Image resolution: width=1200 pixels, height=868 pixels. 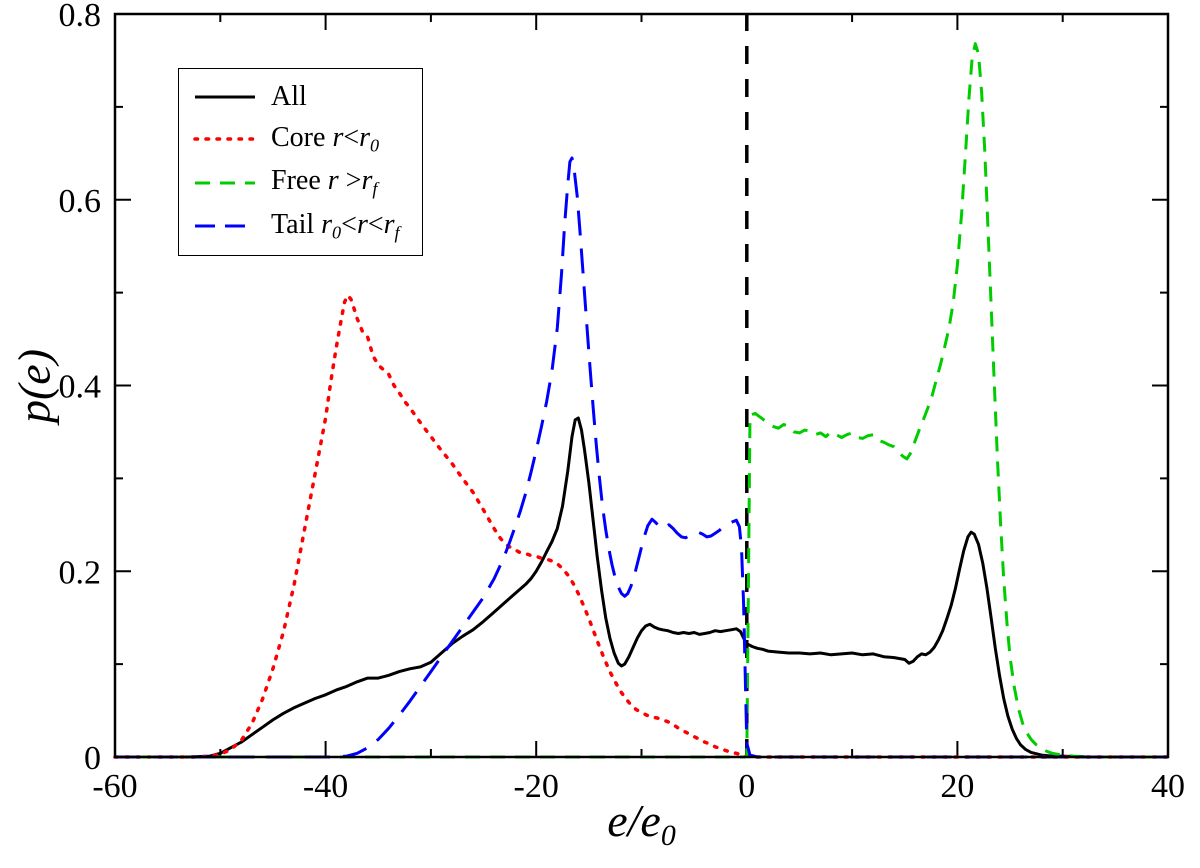 I want to click on x-tick-label: -40, so click(x=325, y=786).